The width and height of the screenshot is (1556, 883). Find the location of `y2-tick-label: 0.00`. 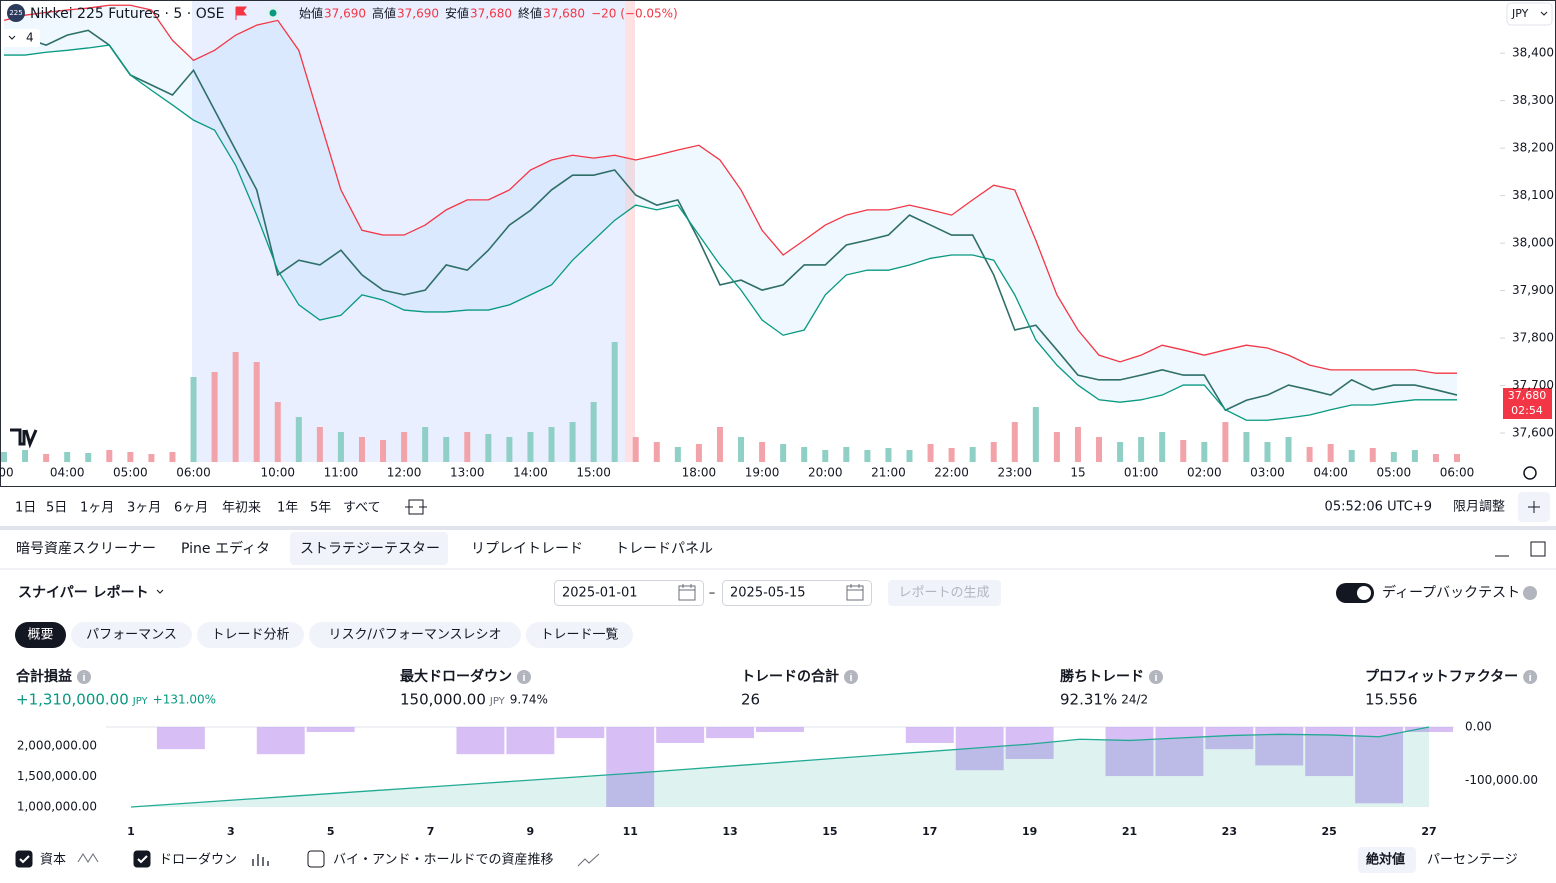

y2-tick-label: 0.00 is located at coordinates (1478, 727).